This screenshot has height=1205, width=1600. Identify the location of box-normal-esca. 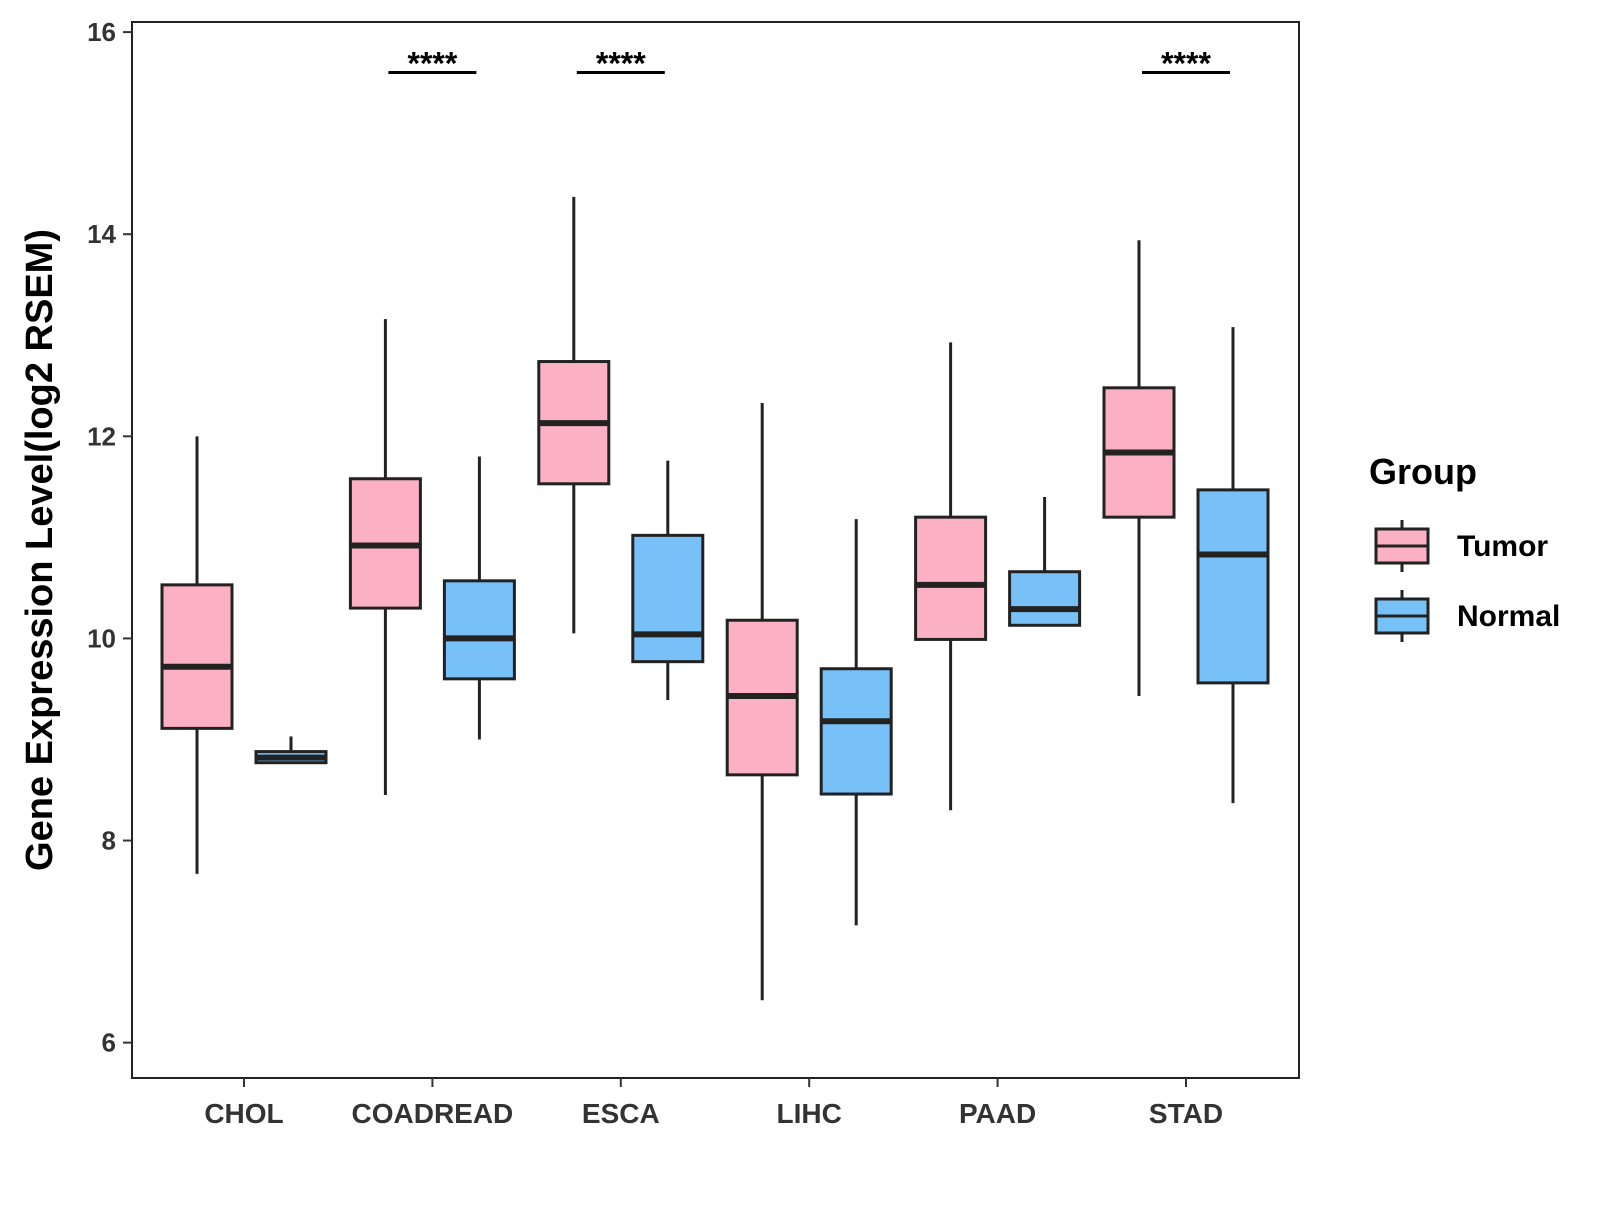
(668, 580).